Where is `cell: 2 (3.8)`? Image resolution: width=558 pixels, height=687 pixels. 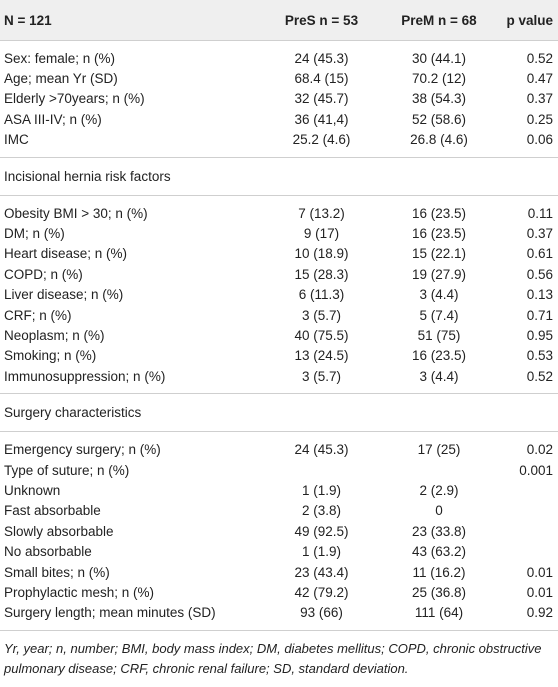 cell: 2 (3.8) is located at coordinates (321, 511).